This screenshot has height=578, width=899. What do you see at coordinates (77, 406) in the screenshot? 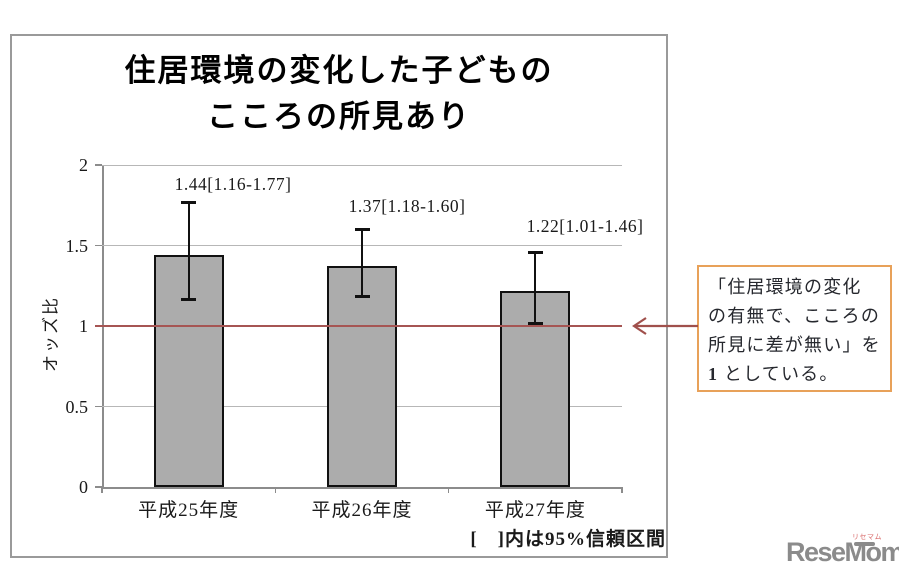
I see `y-tick-label: 0.5` at bounding box center [77, 406].